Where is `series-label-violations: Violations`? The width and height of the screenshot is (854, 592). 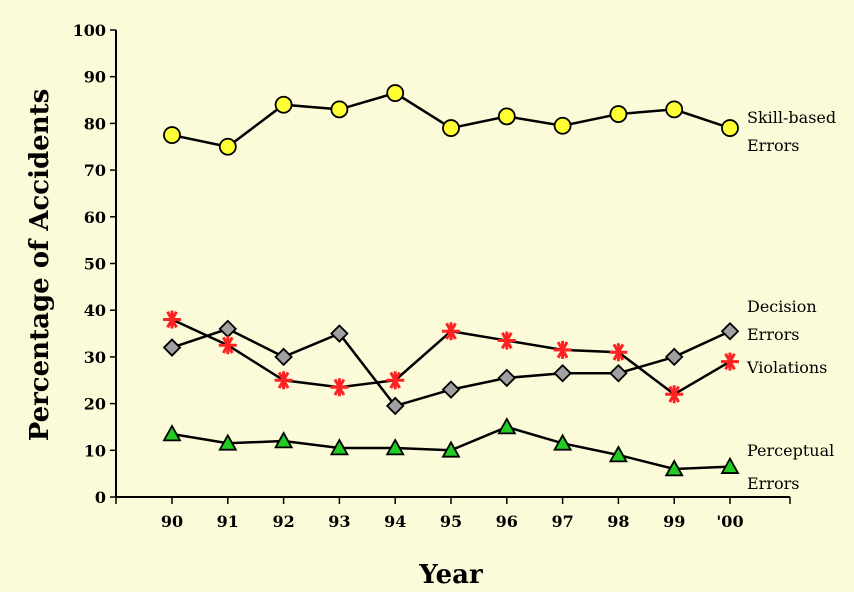 series-label-violations: Violations is located at coordinates (786, 367).